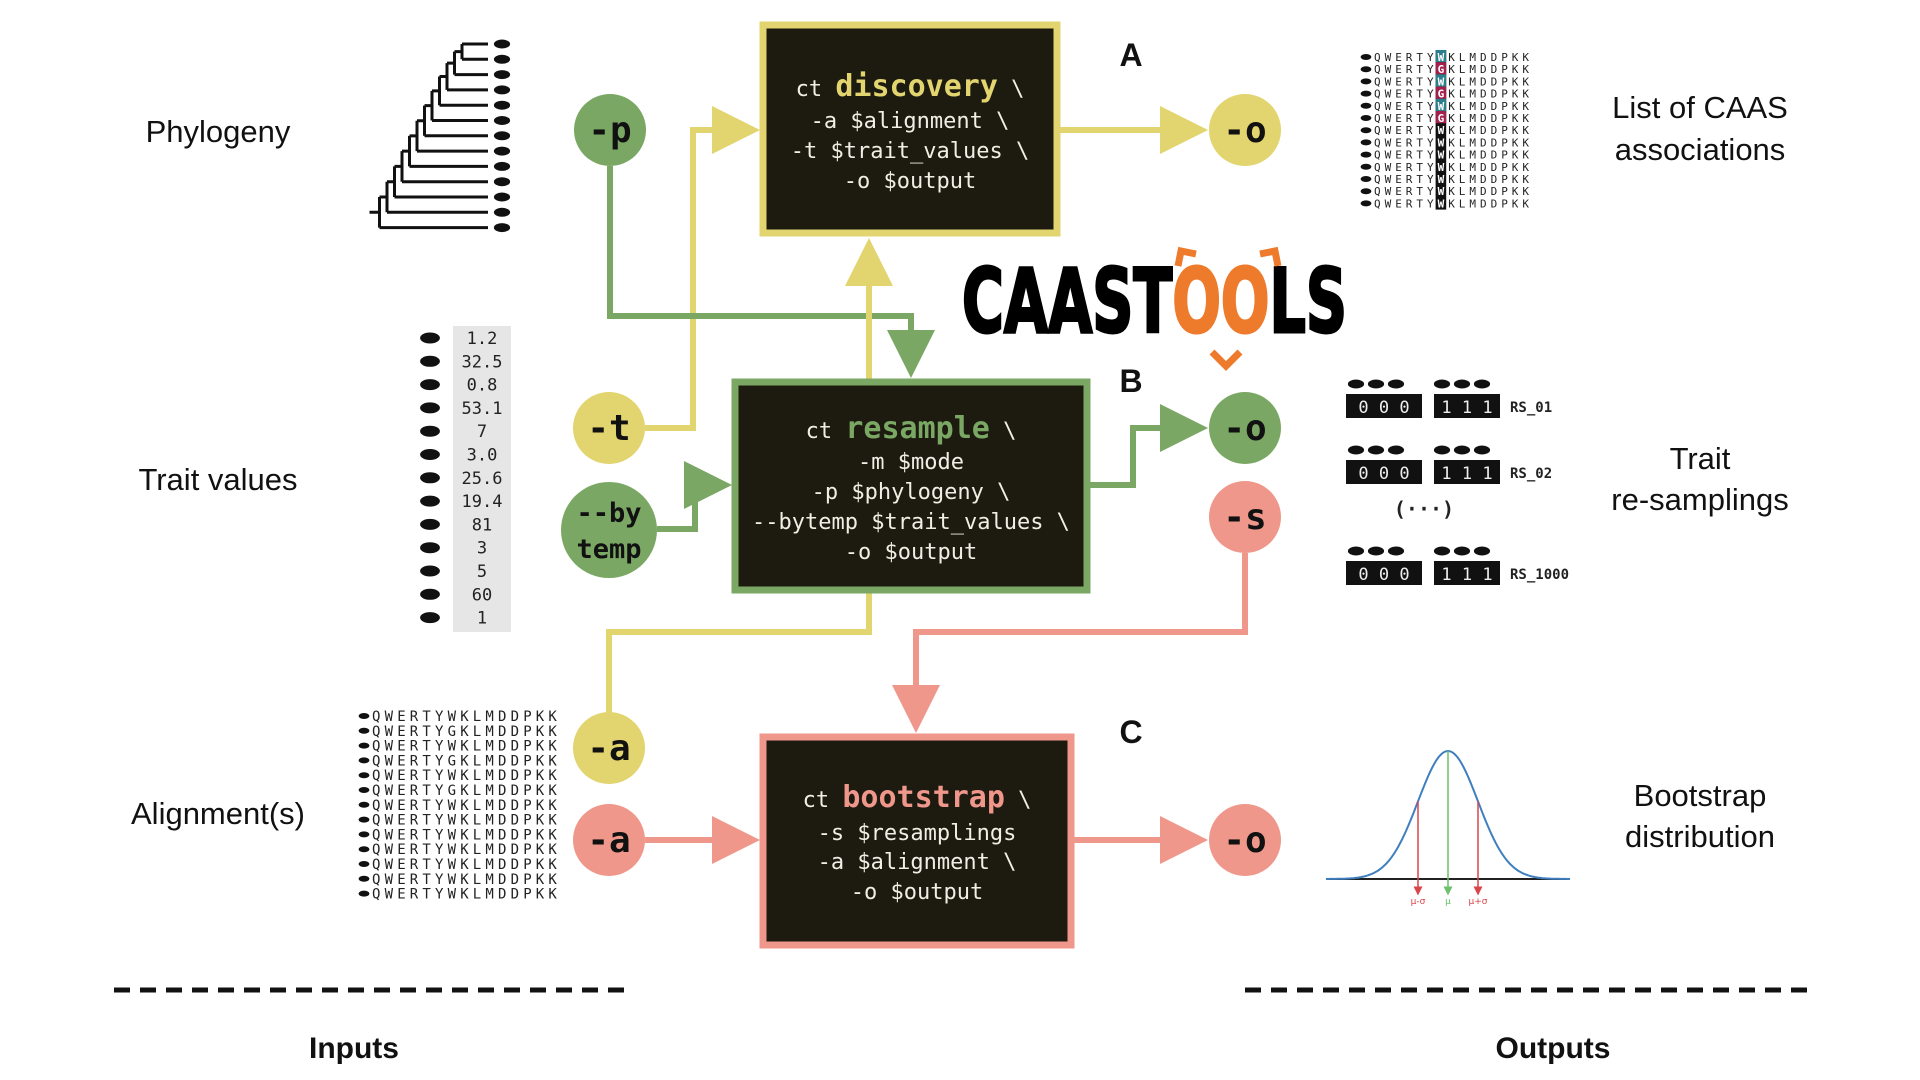 This screenshot has width=1920, height=1080. I want to click on command-line: --bytemp $trait_values \, so click(911, 522).